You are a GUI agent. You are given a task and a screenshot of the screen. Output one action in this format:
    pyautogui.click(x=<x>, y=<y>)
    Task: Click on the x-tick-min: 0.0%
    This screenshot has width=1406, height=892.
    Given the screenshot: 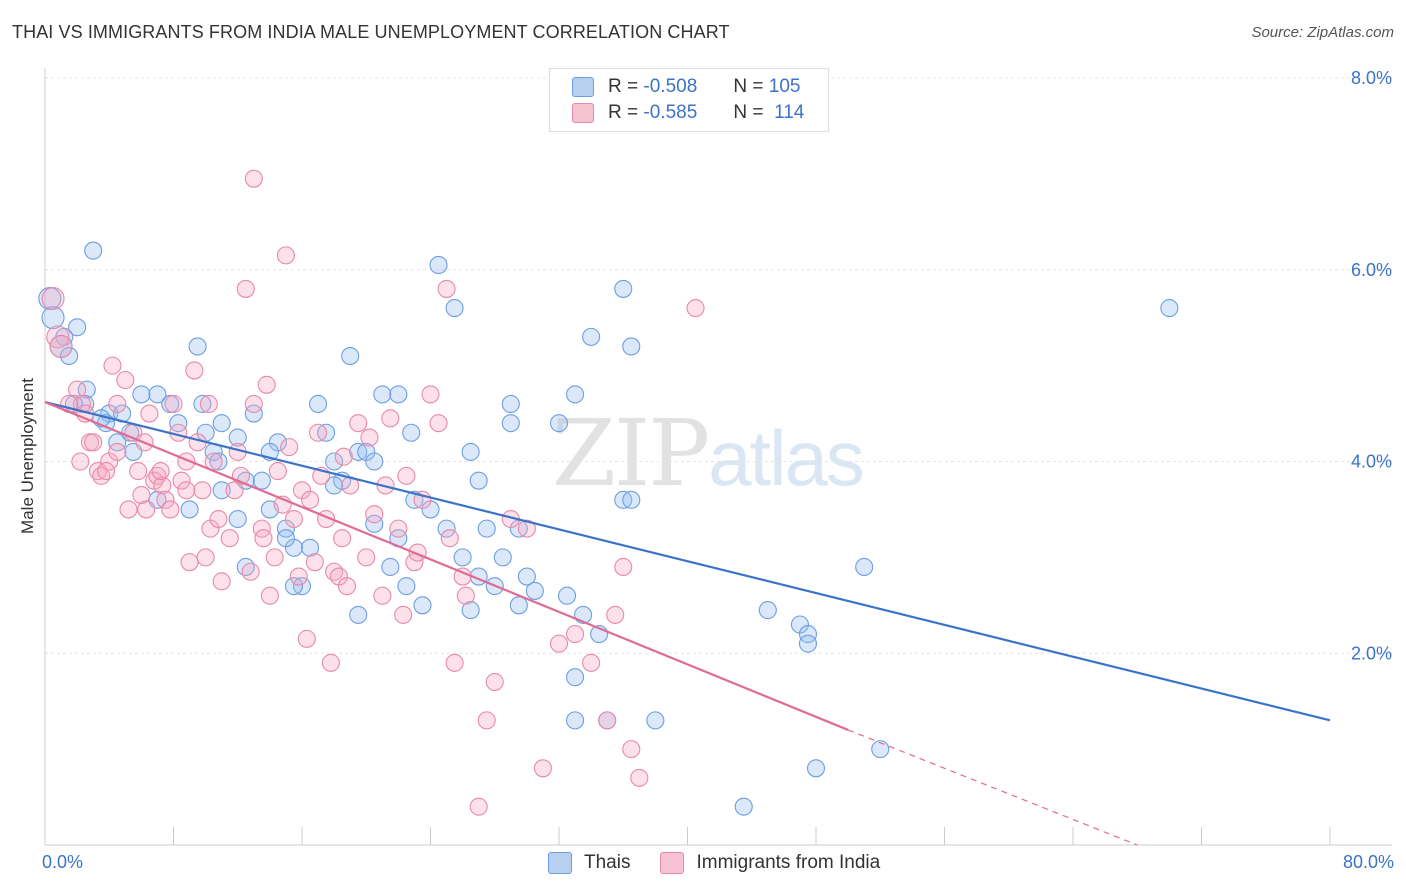 What is the action you would take?
    pyautogui.click(x=63, y=862)
    